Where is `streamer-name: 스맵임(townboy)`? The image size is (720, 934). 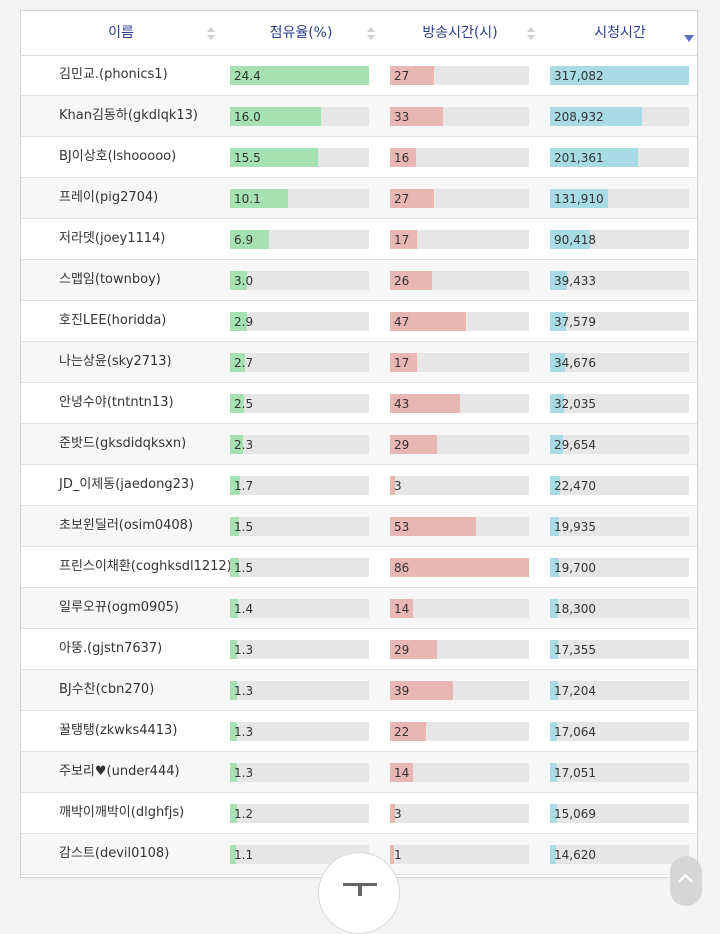 streamer-name: 스맵임(townboy) is located at coordinates (110, 279).